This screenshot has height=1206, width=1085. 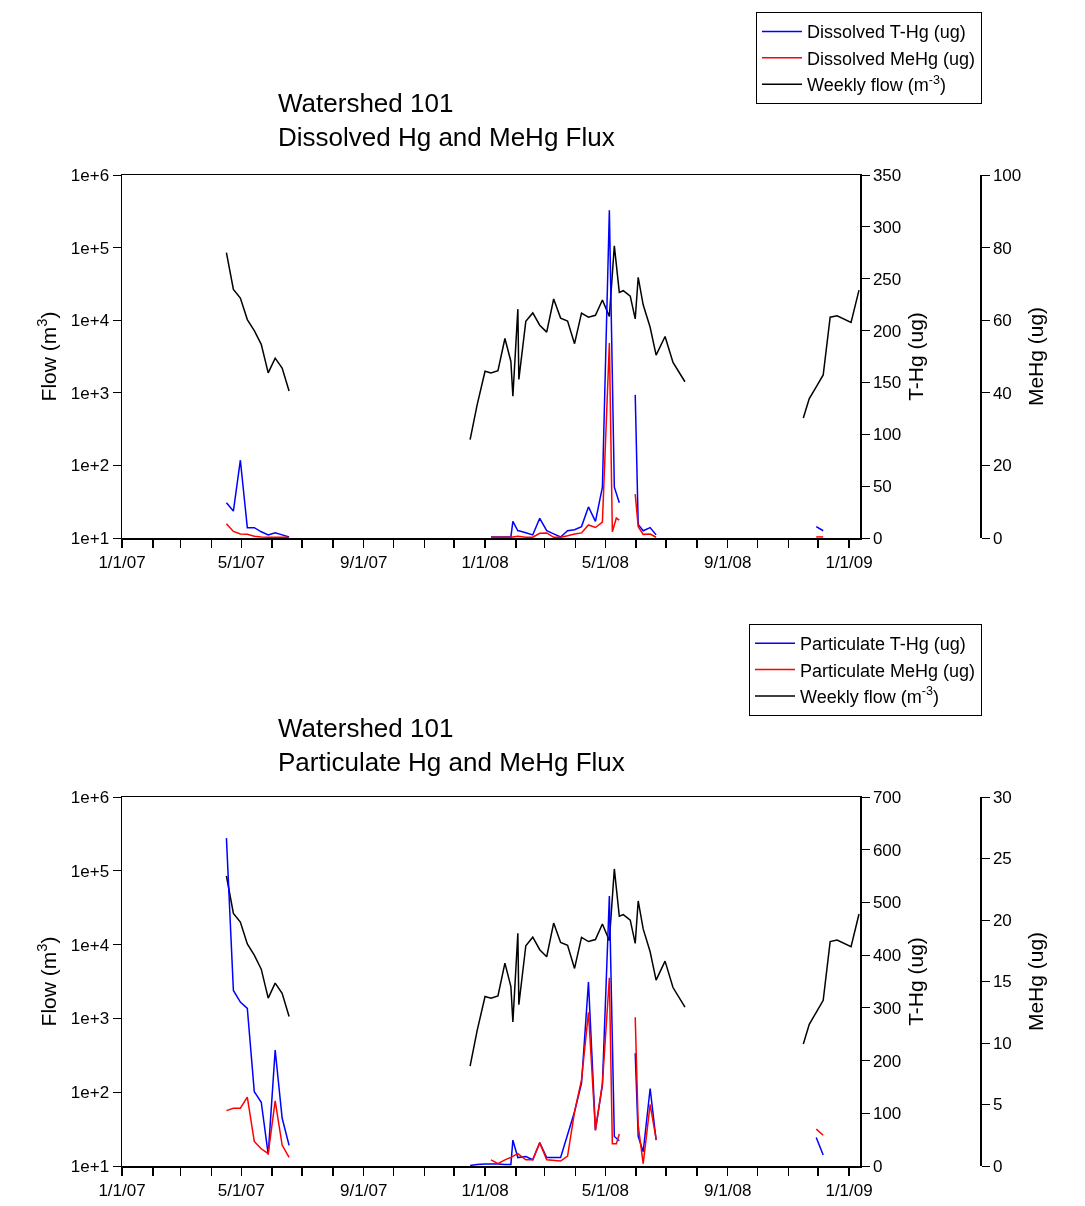 I want to click on y3-tick-label: 80, so click(x=1002, y=248).